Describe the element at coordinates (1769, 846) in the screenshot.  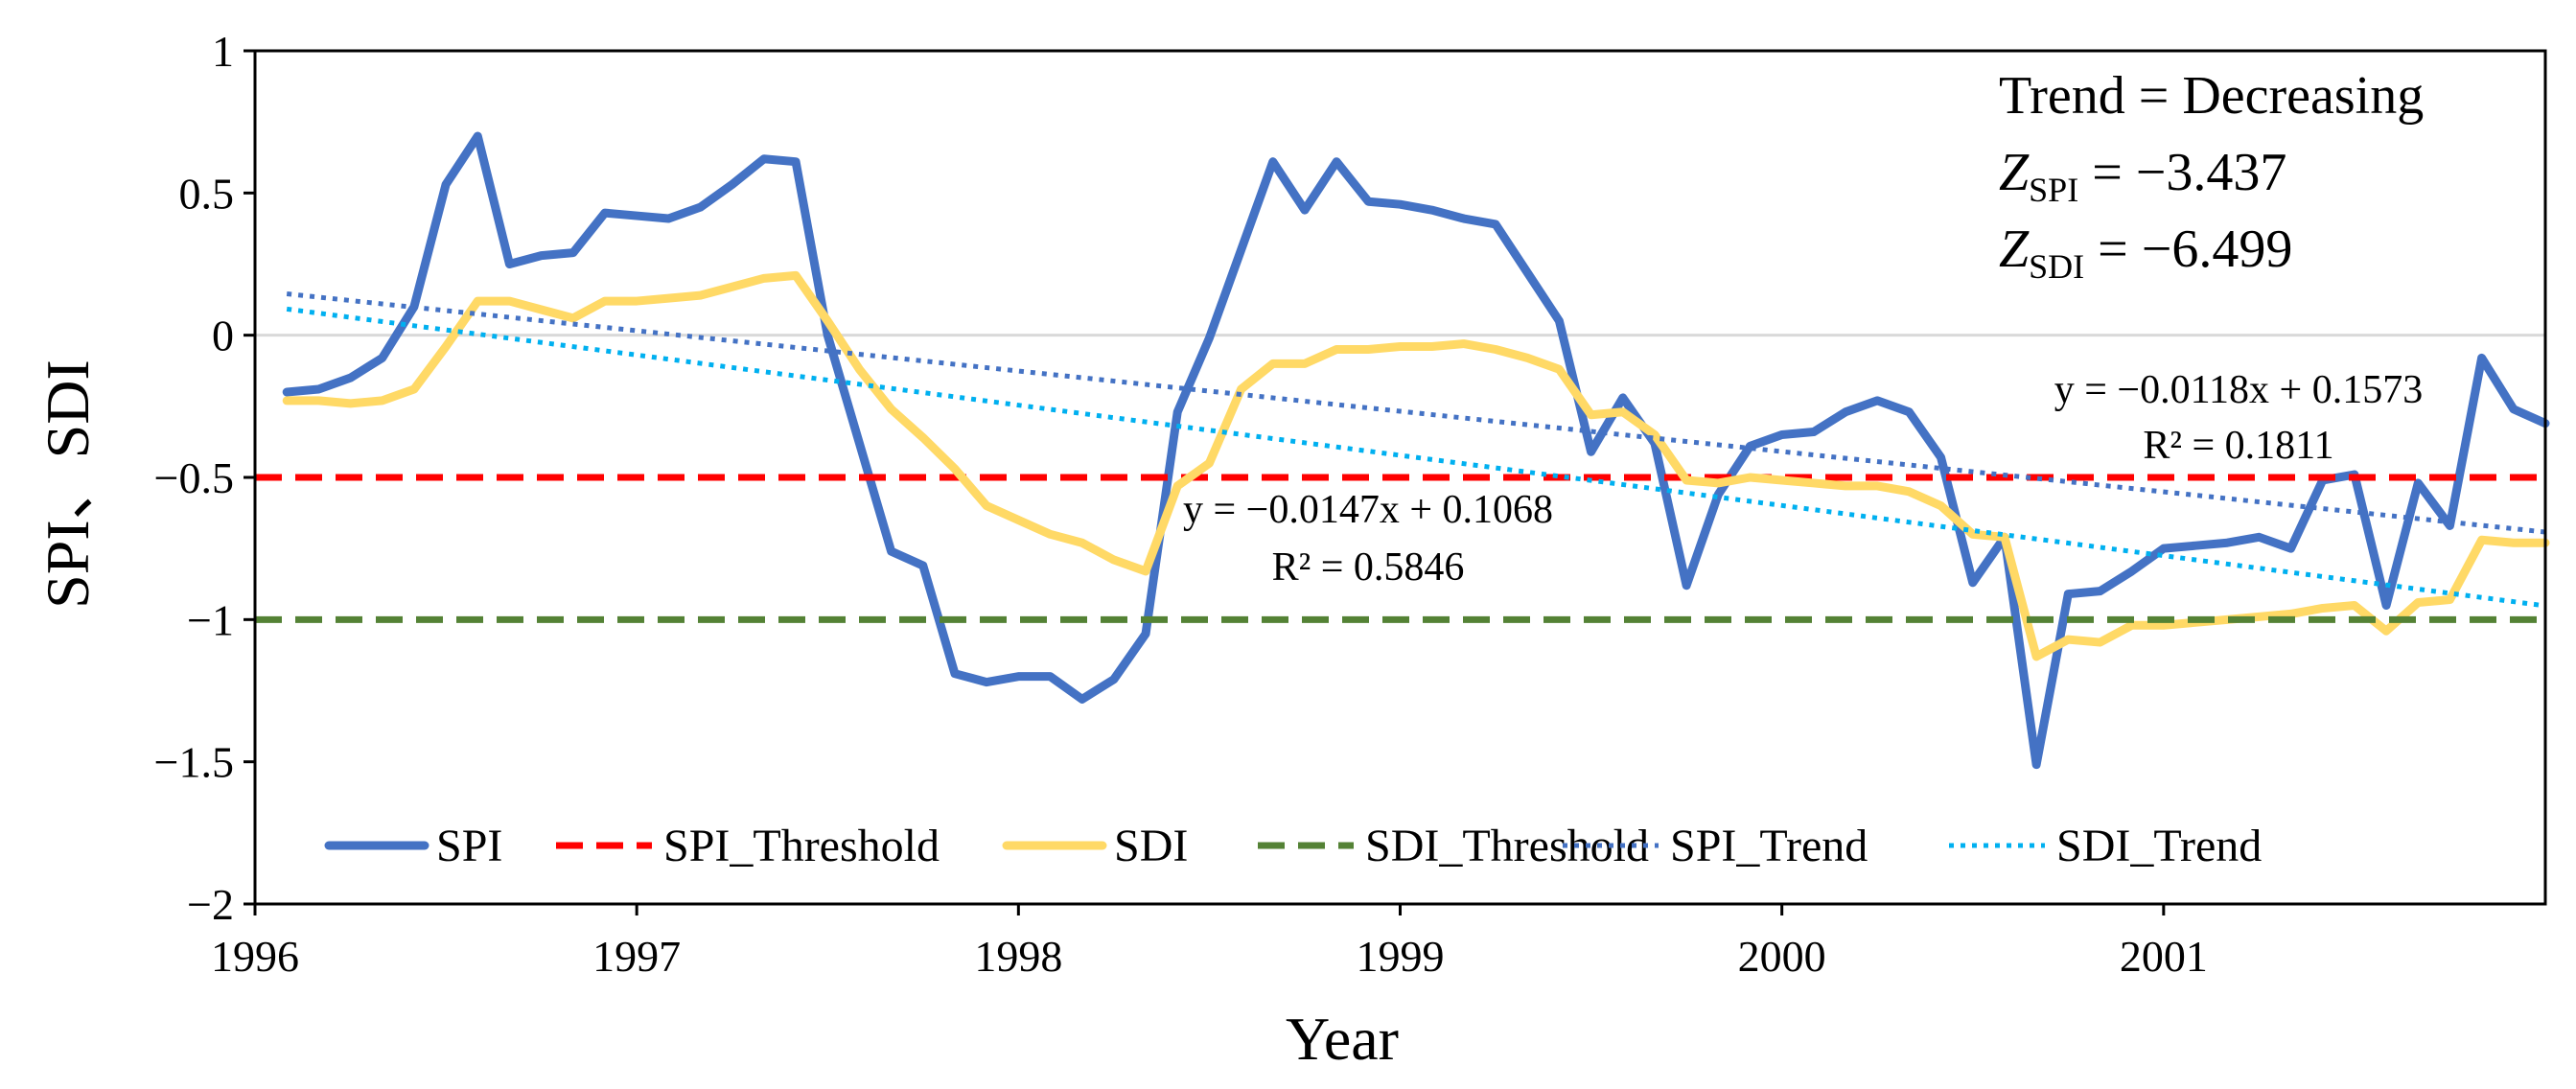
I see `legend-label-spi-trend: SPI_Trend` at that location.